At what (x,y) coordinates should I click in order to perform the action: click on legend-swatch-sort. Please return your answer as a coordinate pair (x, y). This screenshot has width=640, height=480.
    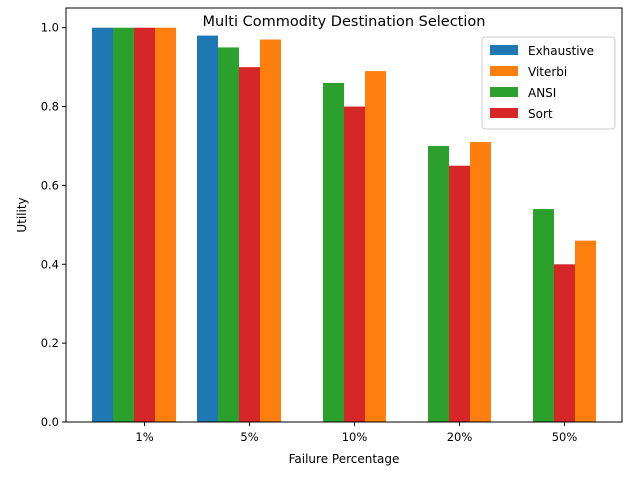
    Looking at the image, I should click on (504, 113).